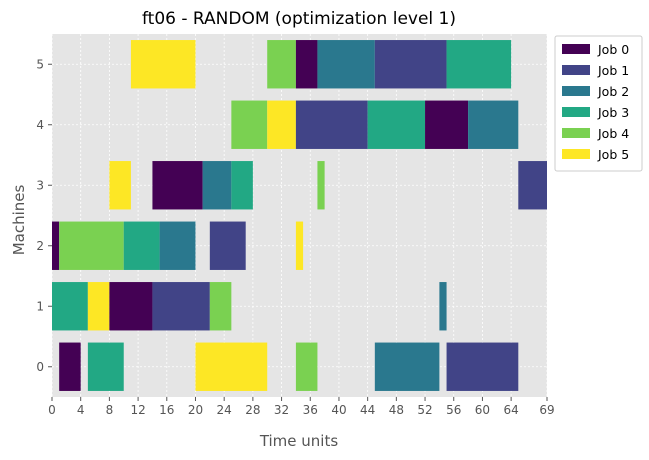  Describe the element at coordinates (166, 410) in the screenshot. I see `x-tick-label: 16` at that location.